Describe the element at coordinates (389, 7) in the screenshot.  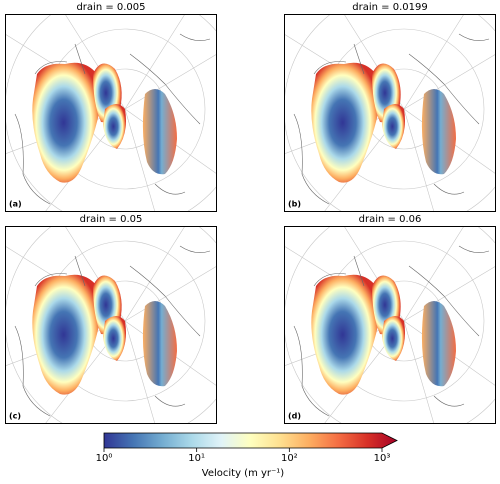
I see `panel-title: drain = 0.0199` at that location.